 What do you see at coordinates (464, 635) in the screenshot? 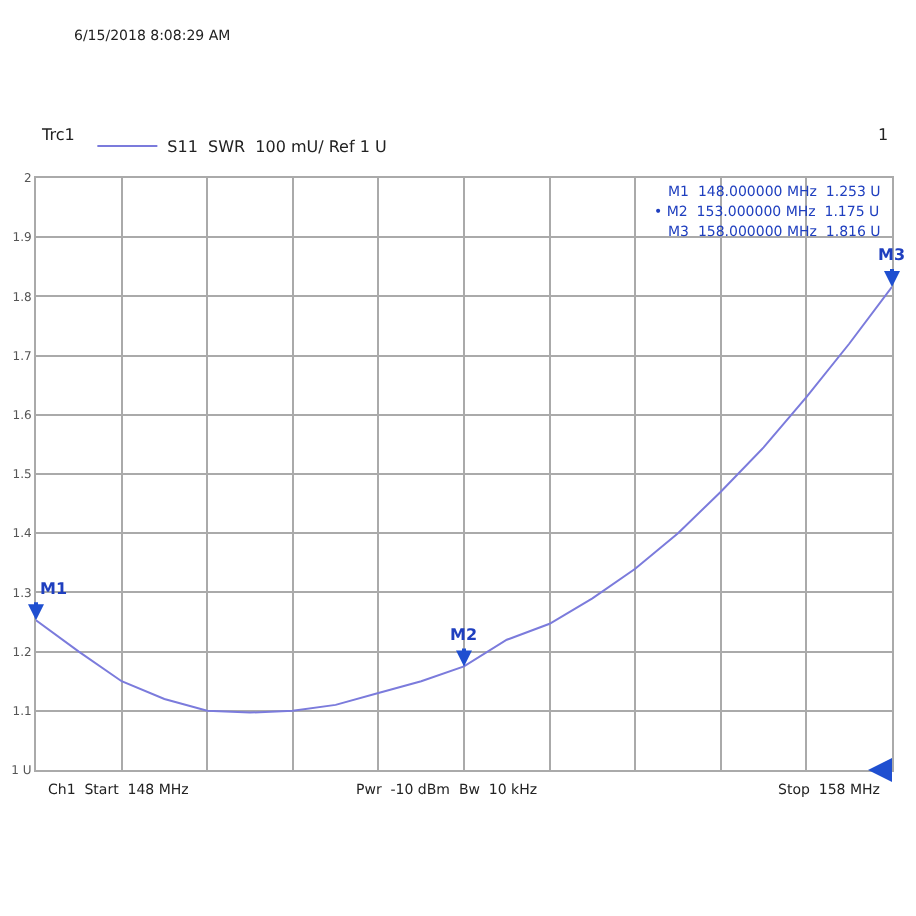
I see `annotation: M2` at bounding box center [464, 635].